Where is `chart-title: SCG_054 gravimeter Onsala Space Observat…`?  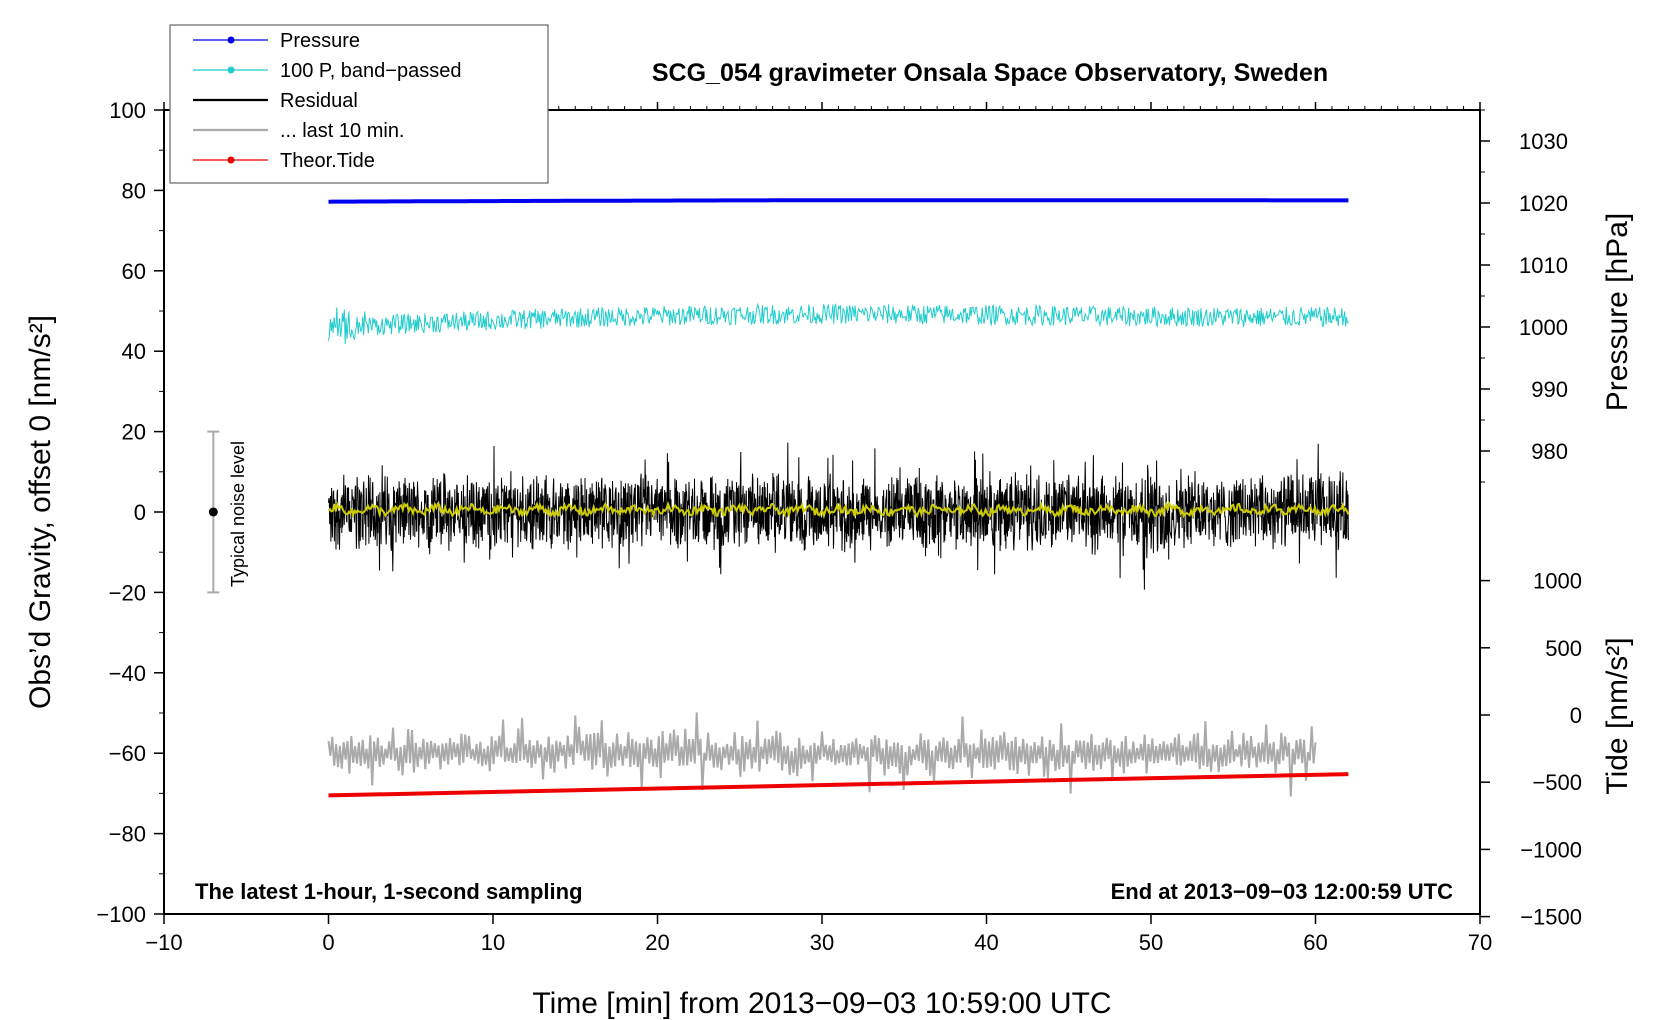
chart-title: SCG_054 gravimeter Onsala Space Observat… is located at coordinates (990, 73).